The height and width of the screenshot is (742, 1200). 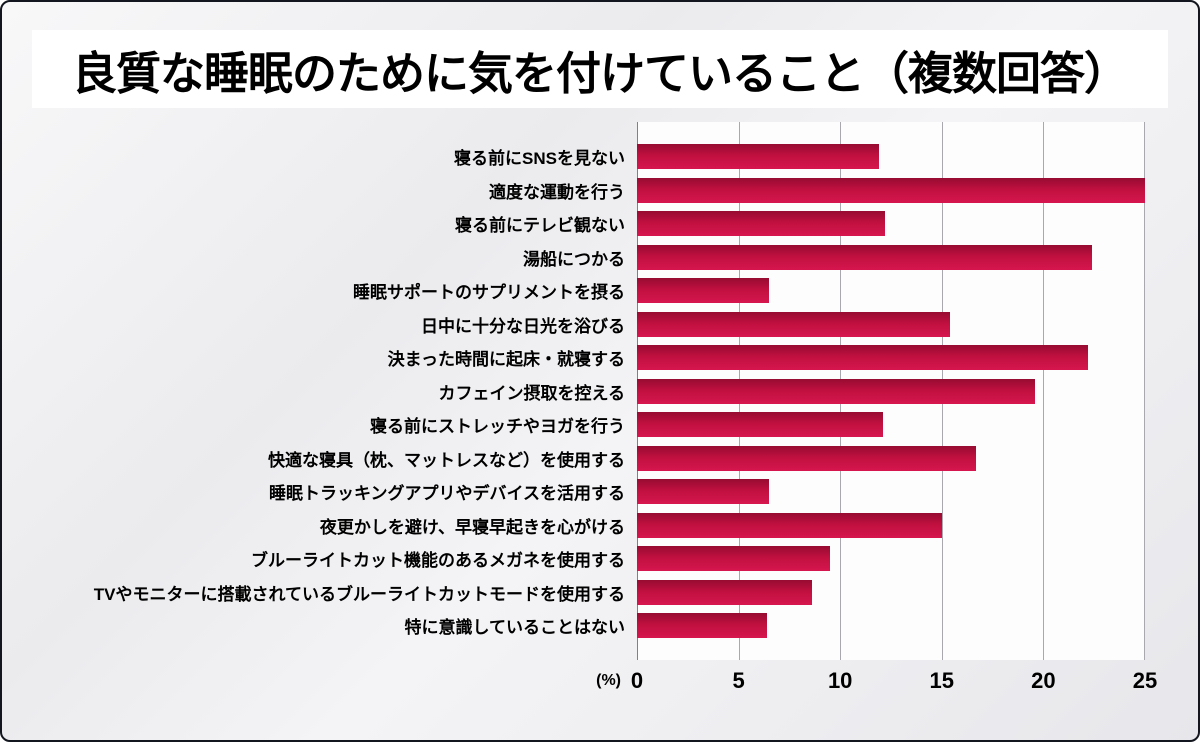 I want to click on x-tick-label: 0, so click(x=637, y=680).